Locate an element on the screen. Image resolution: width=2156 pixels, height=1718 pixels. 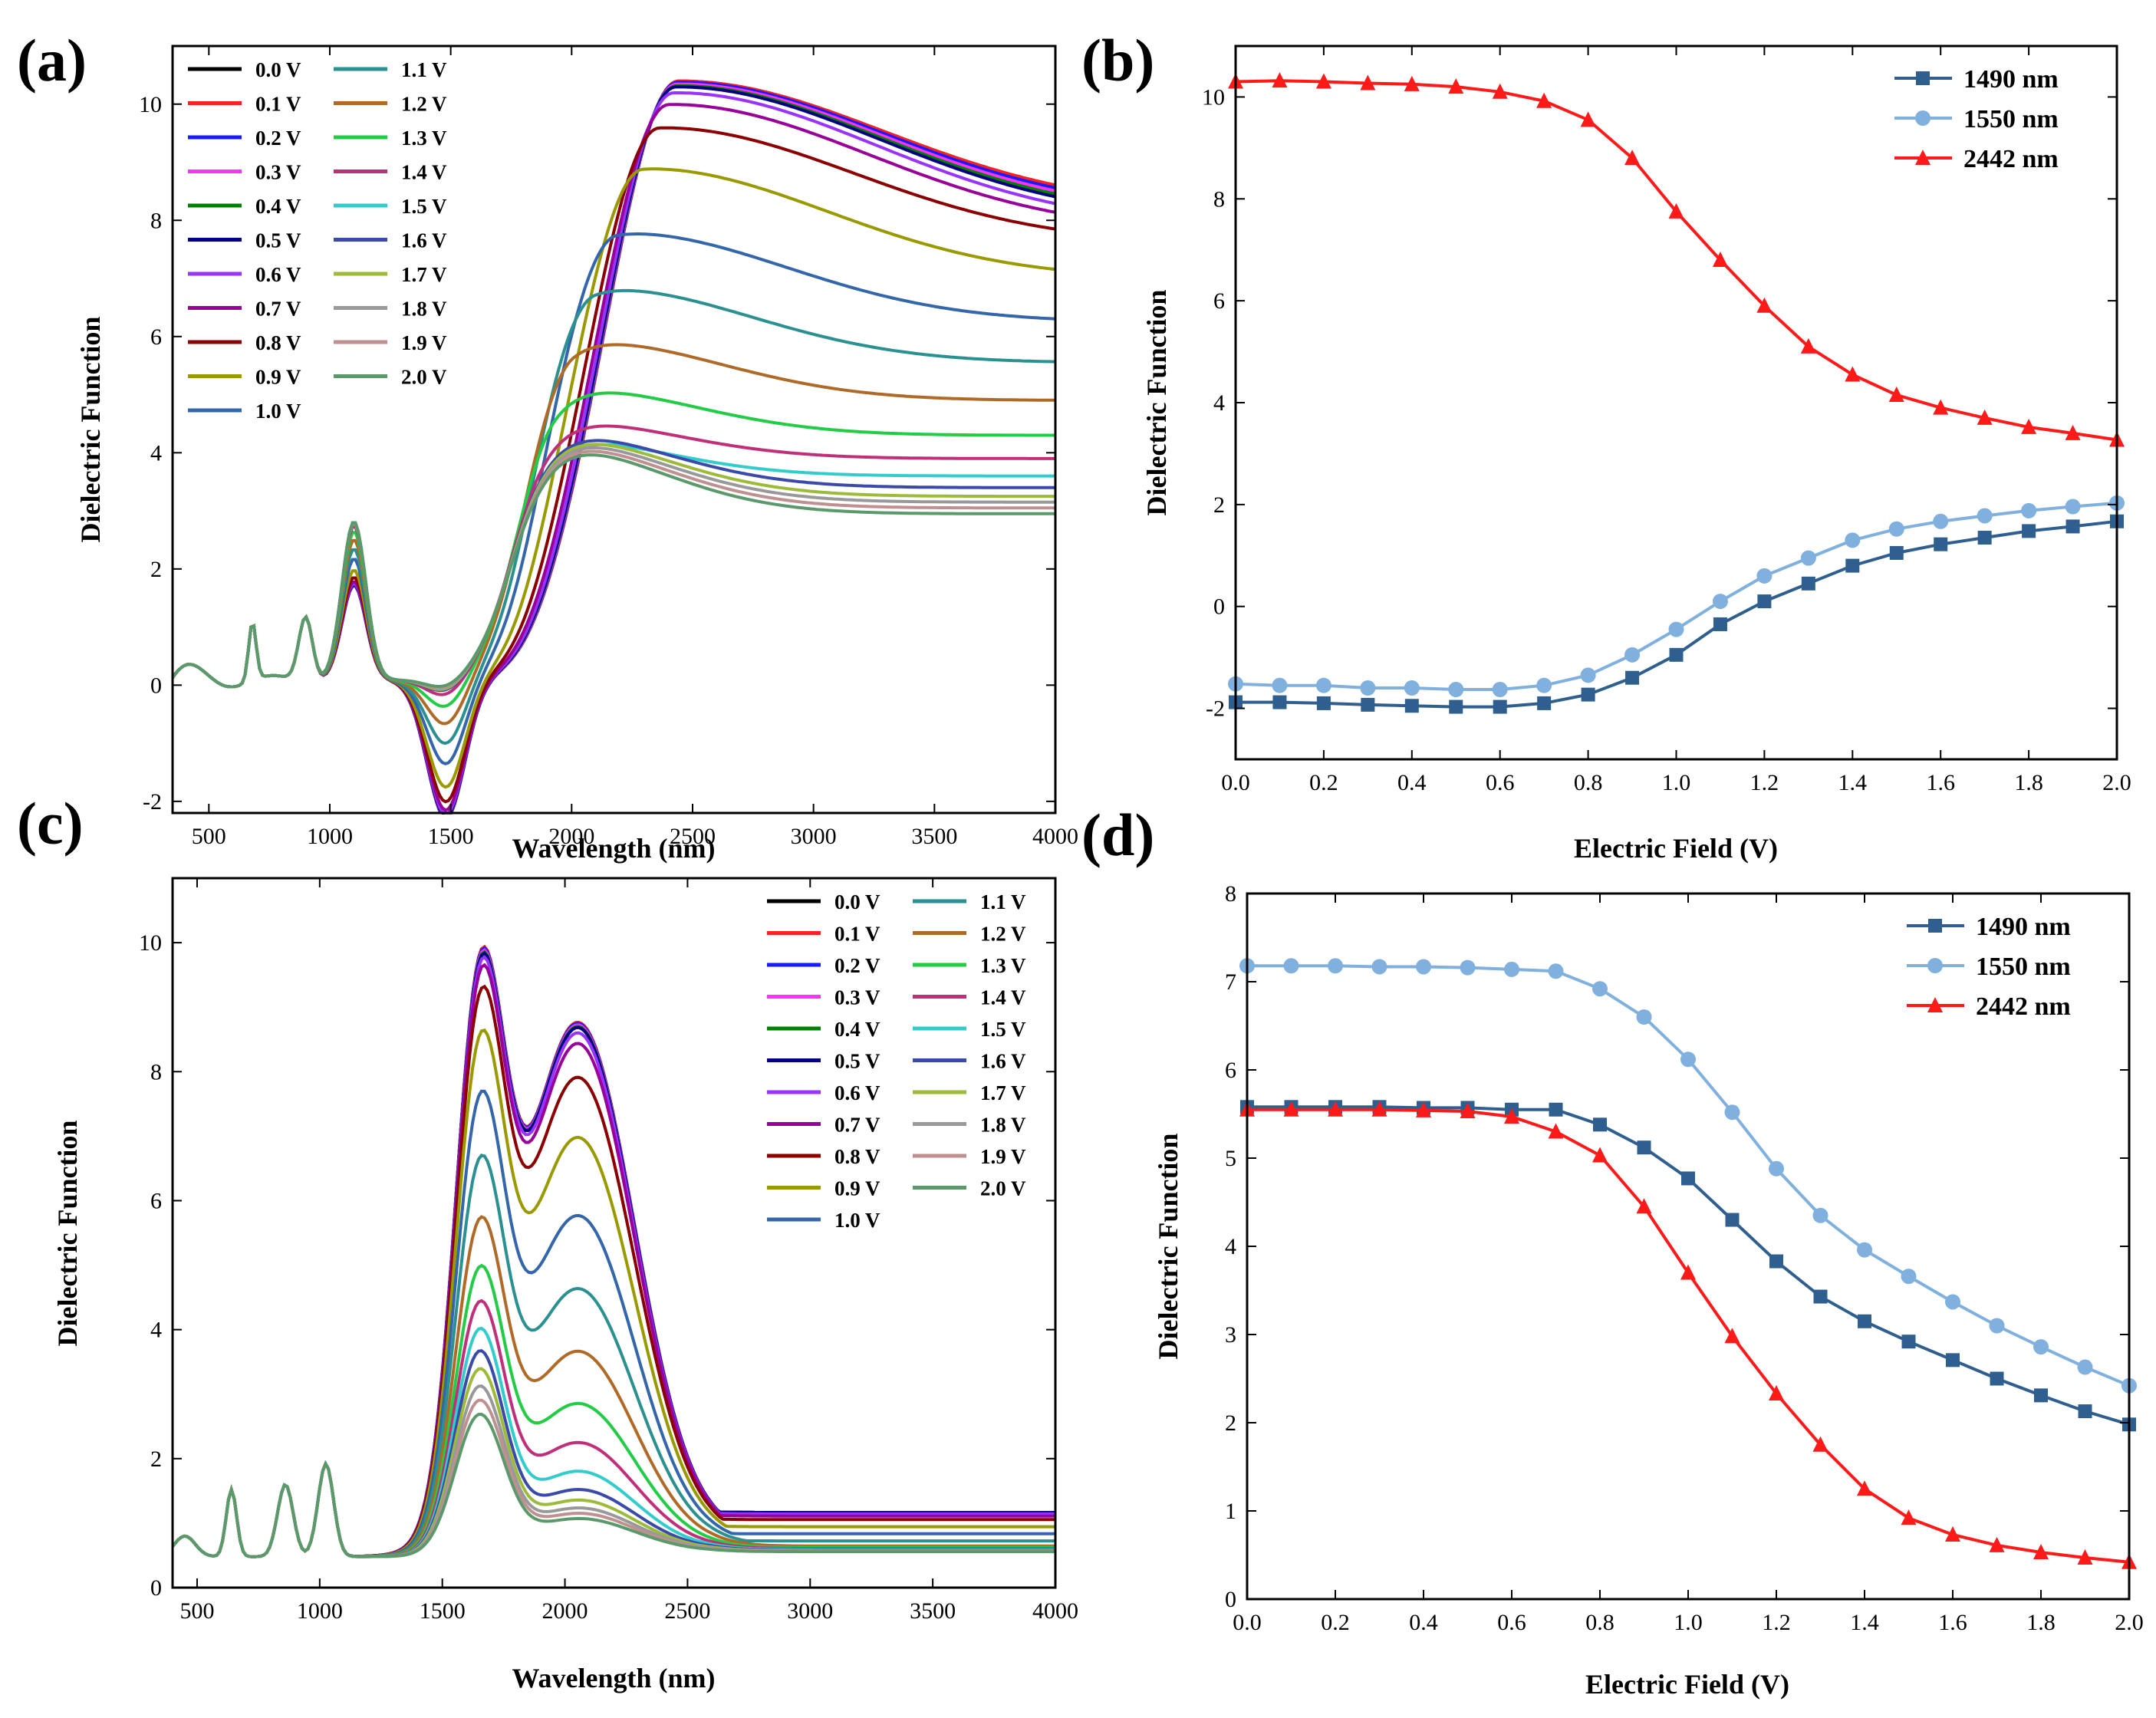
x-tick-label: 2000 is located at coordinates (571, 836).